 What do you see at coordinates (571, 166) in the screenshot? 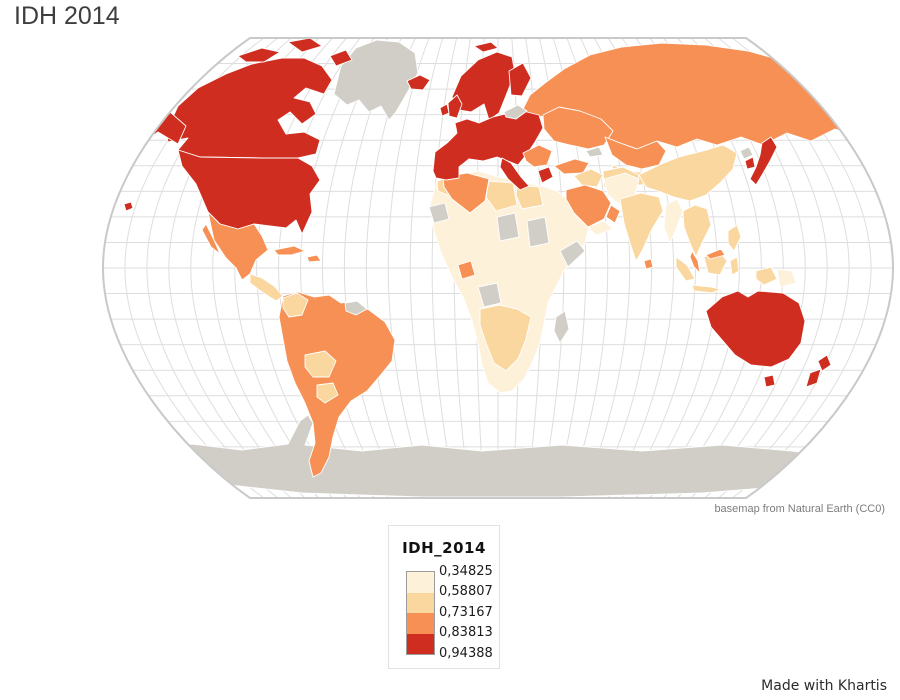
I see `region-turkey` at bounding box center [571, 166].